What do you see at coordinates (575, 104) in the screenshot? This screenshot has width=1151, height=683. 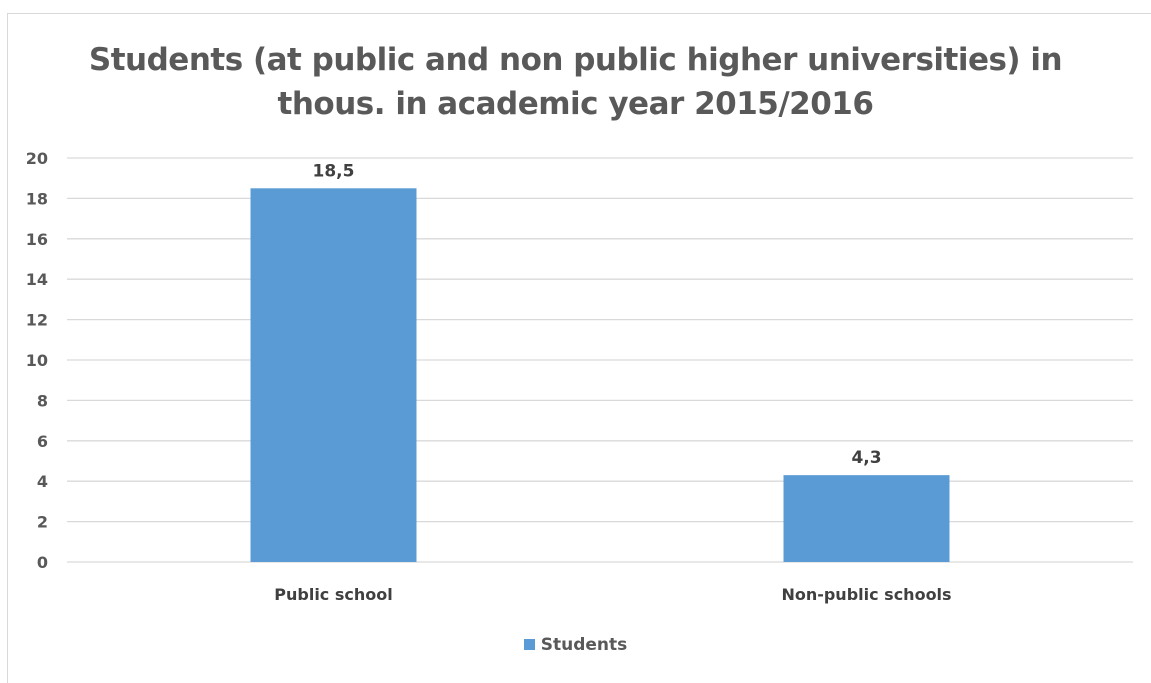 I see `chart-title-line-2: thous. in academic year 2015/2016` at bounding box center [575, 104].